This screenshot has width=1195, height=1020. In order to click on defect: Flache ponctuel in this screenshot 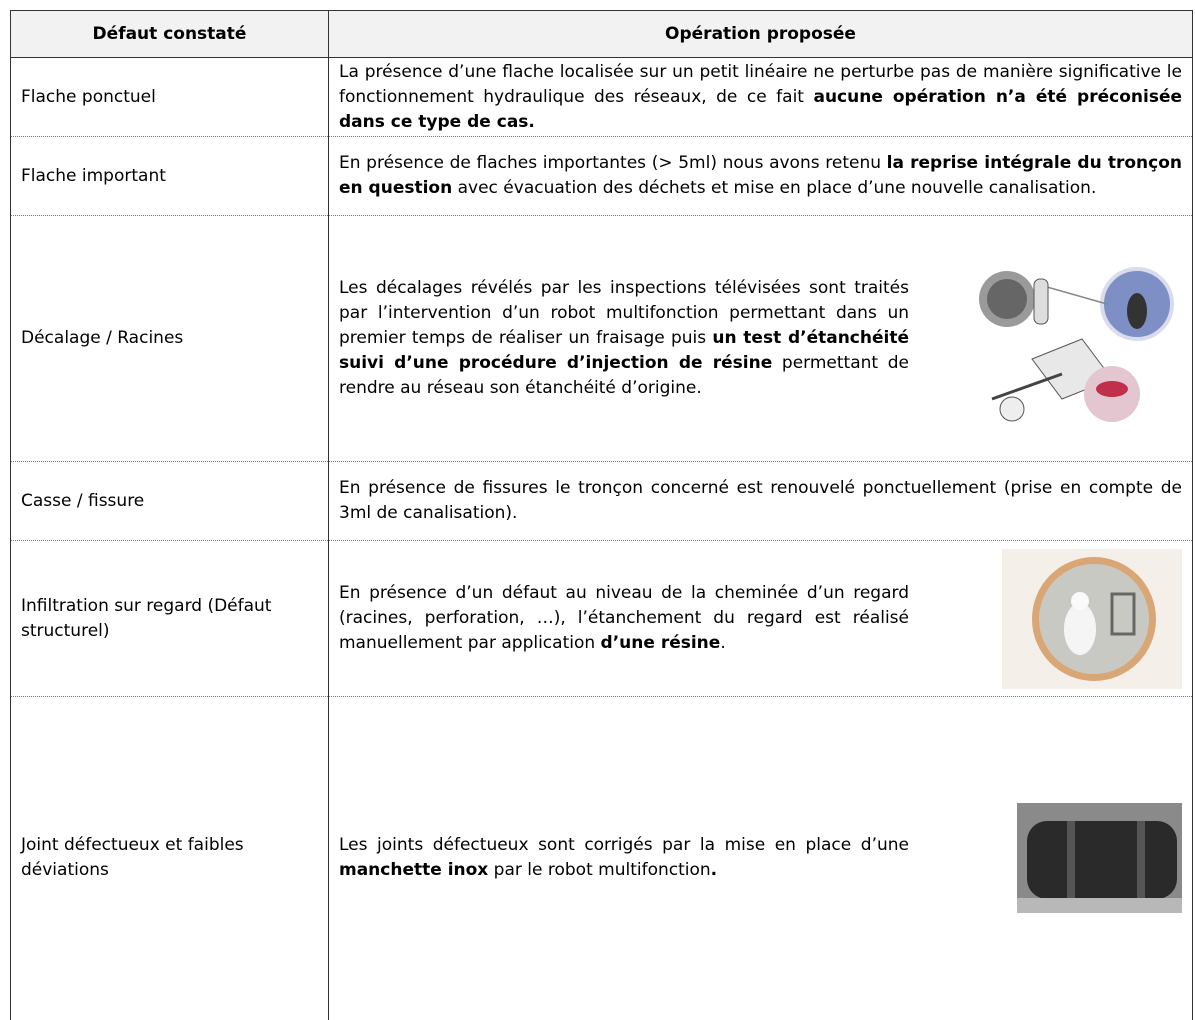, I will do `click(169, 97)`.